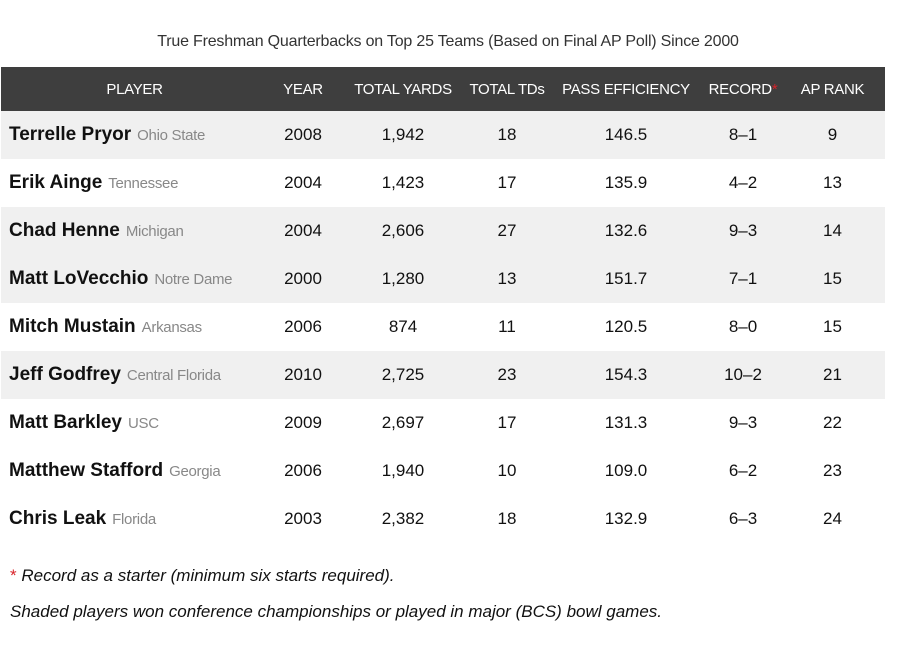  Describe the element at coordinates (403, 278) in the screenshot. I see `total-yards-cell: 1,280` at that location.